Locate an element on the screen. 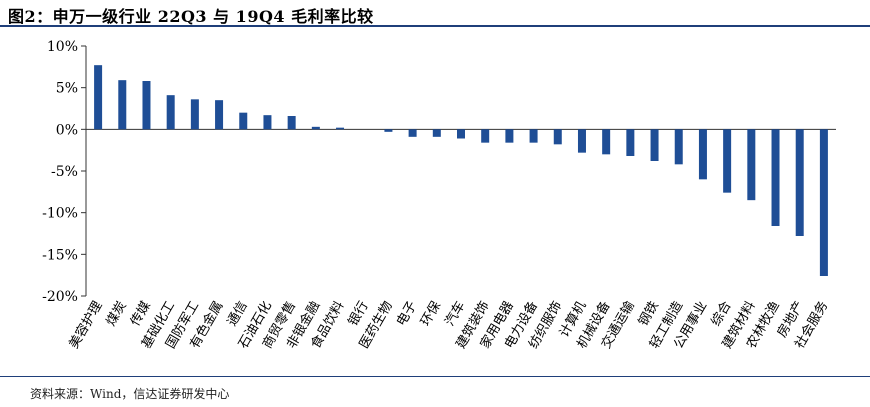  y-tick-label: 5% is located at coordinates (67, 89).